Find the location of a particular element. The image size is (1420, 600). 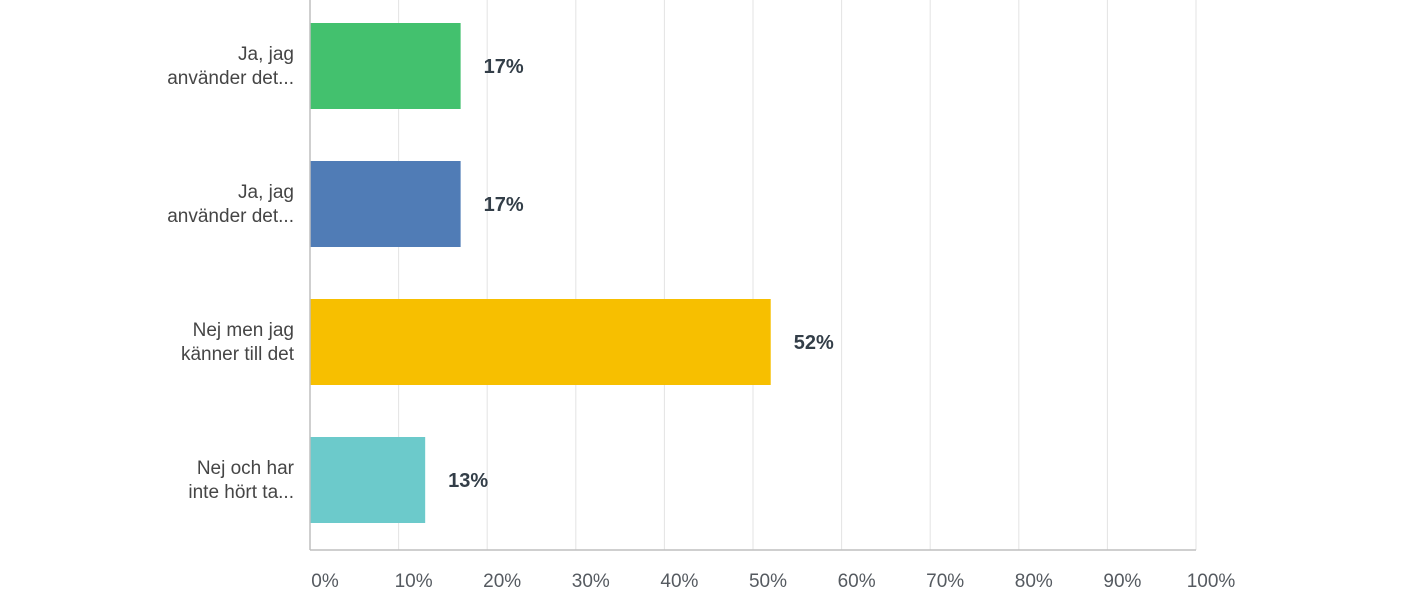

x-tick-label: 80% is located at coordinates (1034, 581).